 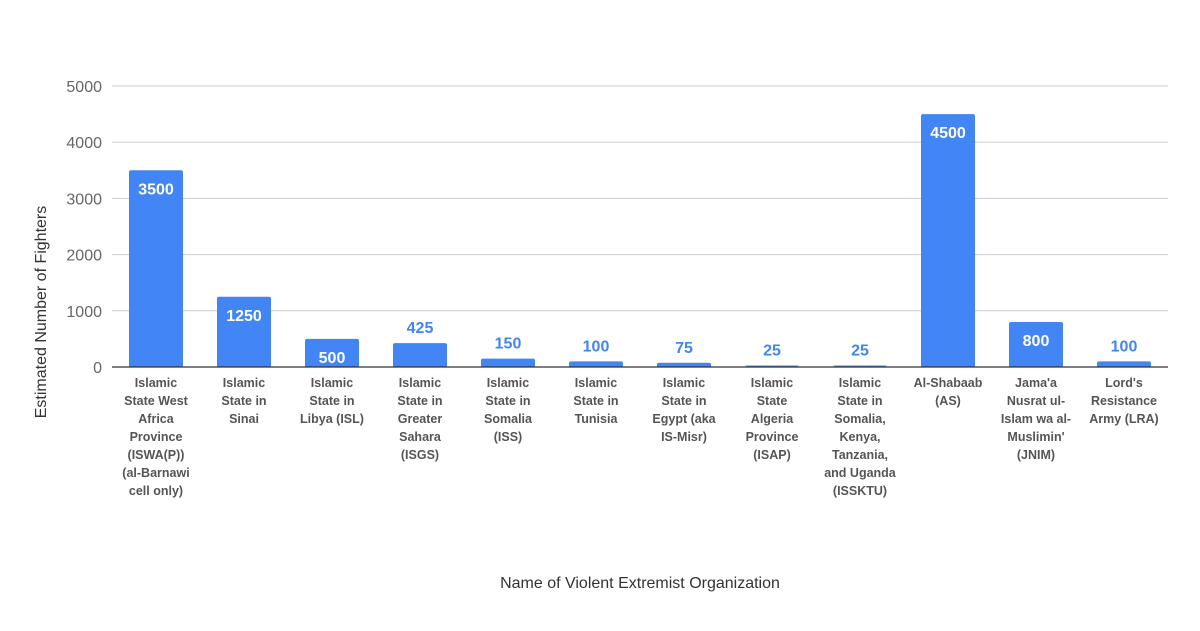 What do you see at coordinates (332, 358) in the screenshot?
I see `data-label: 500` at bounding box center [332, 358].